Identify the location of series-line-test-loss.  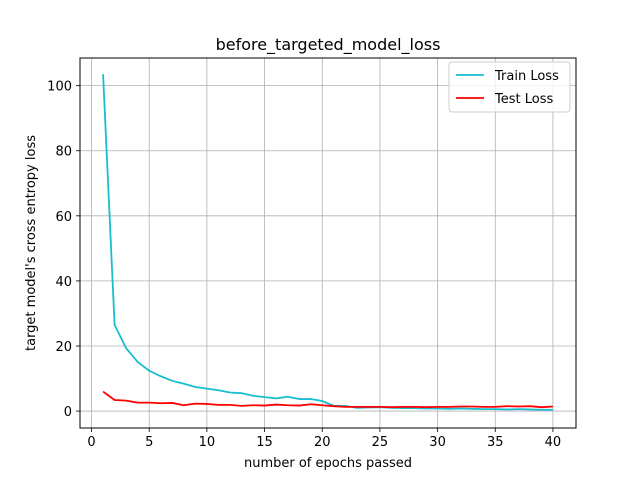
(327, 399).